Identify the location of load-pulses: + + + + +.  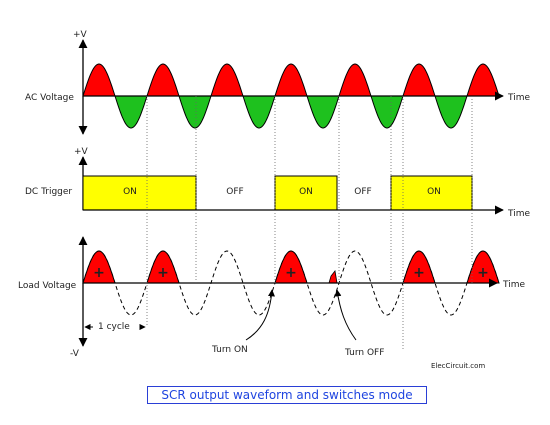
(291, 267).